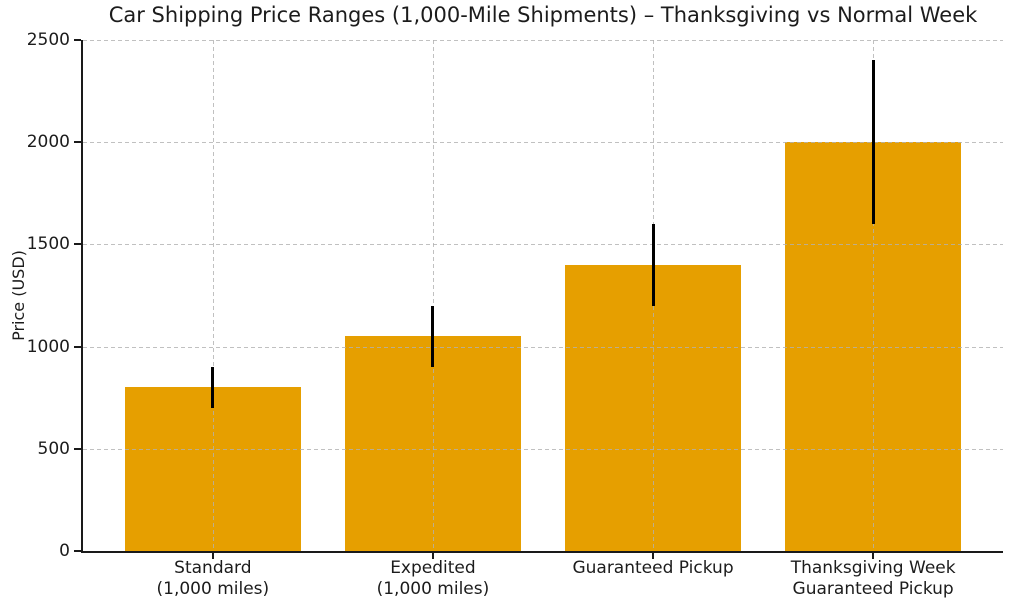 The image size is (1024, 604). I want to click on x-tick-label: Guaranteed Pickup, so click(653, 568).